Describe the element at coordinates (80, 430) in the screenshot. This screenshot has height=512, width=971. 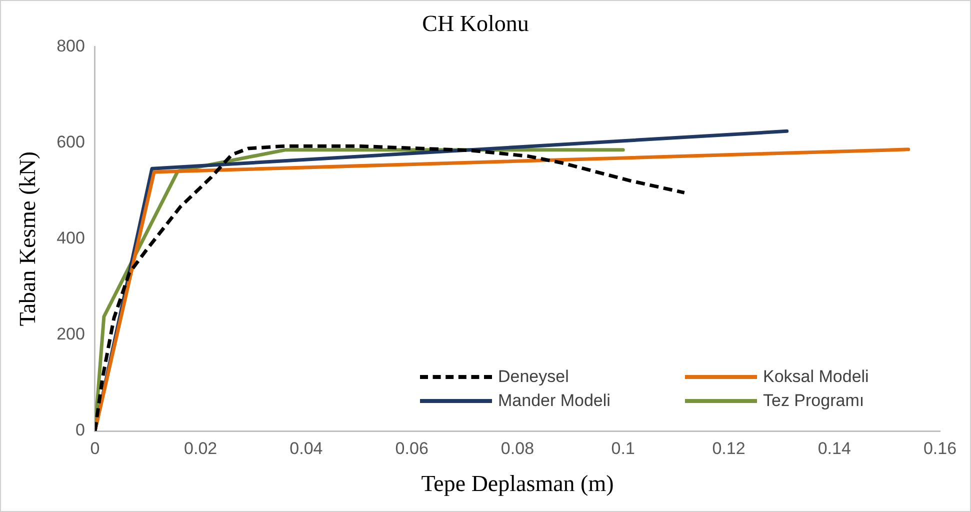
I see `y-tick-label: 0` at that location.